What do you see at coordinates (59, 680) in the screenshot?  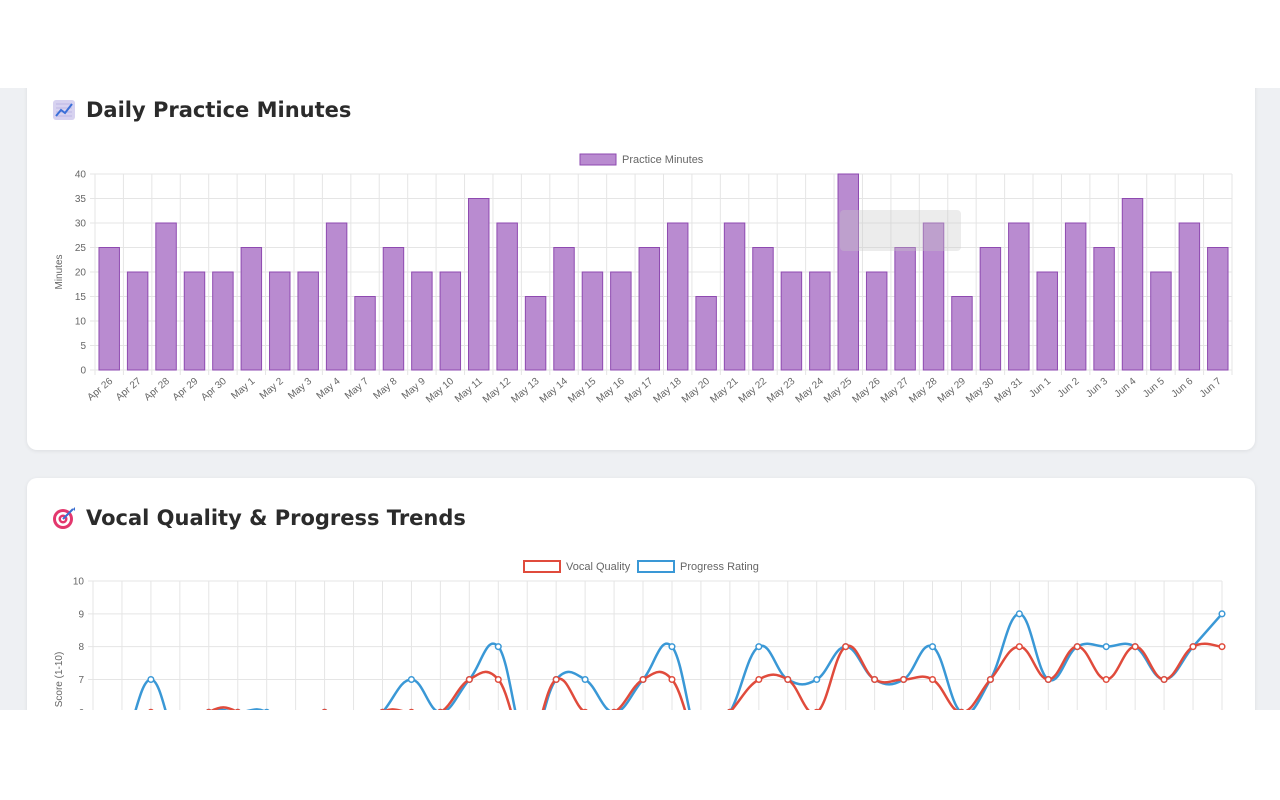 I see `y-axis-title: Score (1-10)` at bounding box center [59, 680].